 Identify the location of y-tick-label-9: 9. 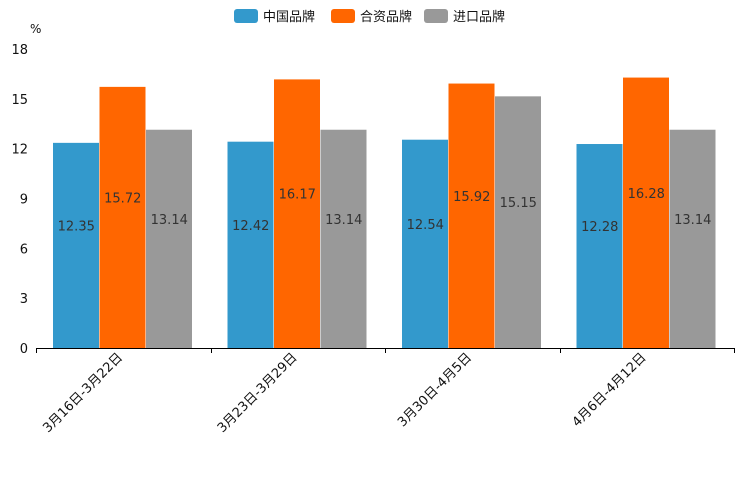
(24, 200).